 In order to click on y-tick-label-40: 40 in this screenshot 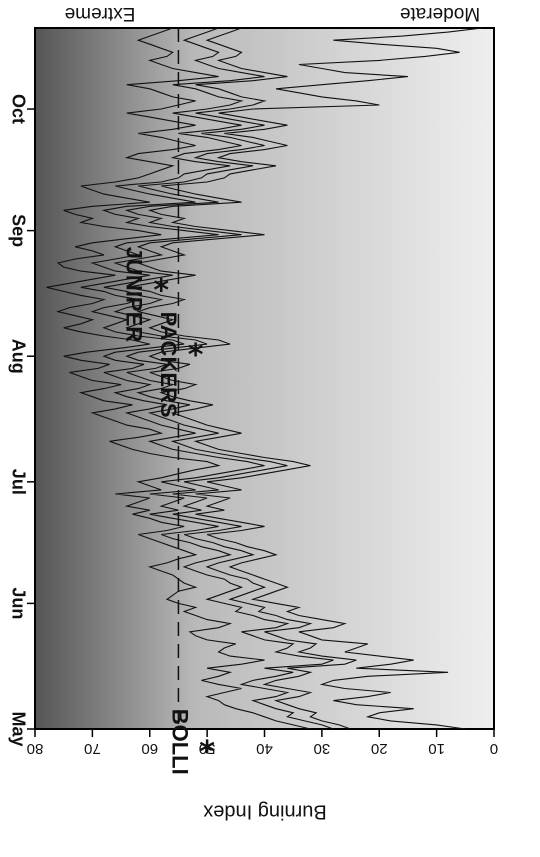, I will do `click(264, 748)`.